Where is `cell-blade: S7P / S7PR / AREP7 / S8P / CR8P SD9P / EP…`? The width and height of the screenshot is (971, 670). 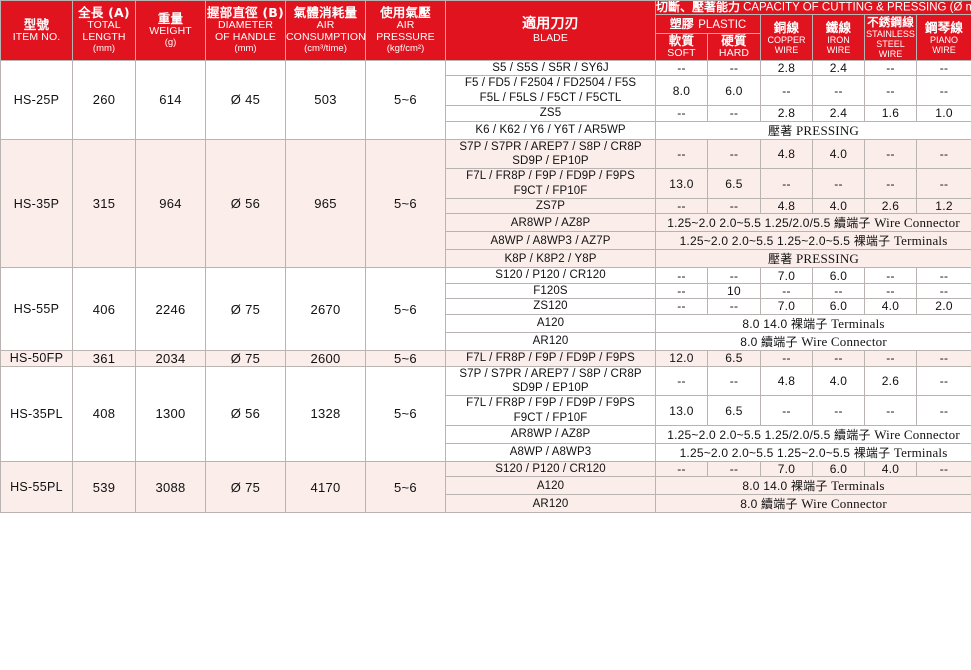 cell-blade: S7P / S7PR / AREP7 / S8P / CR8P SD9P / EP… is located at coordinates (550, 154).